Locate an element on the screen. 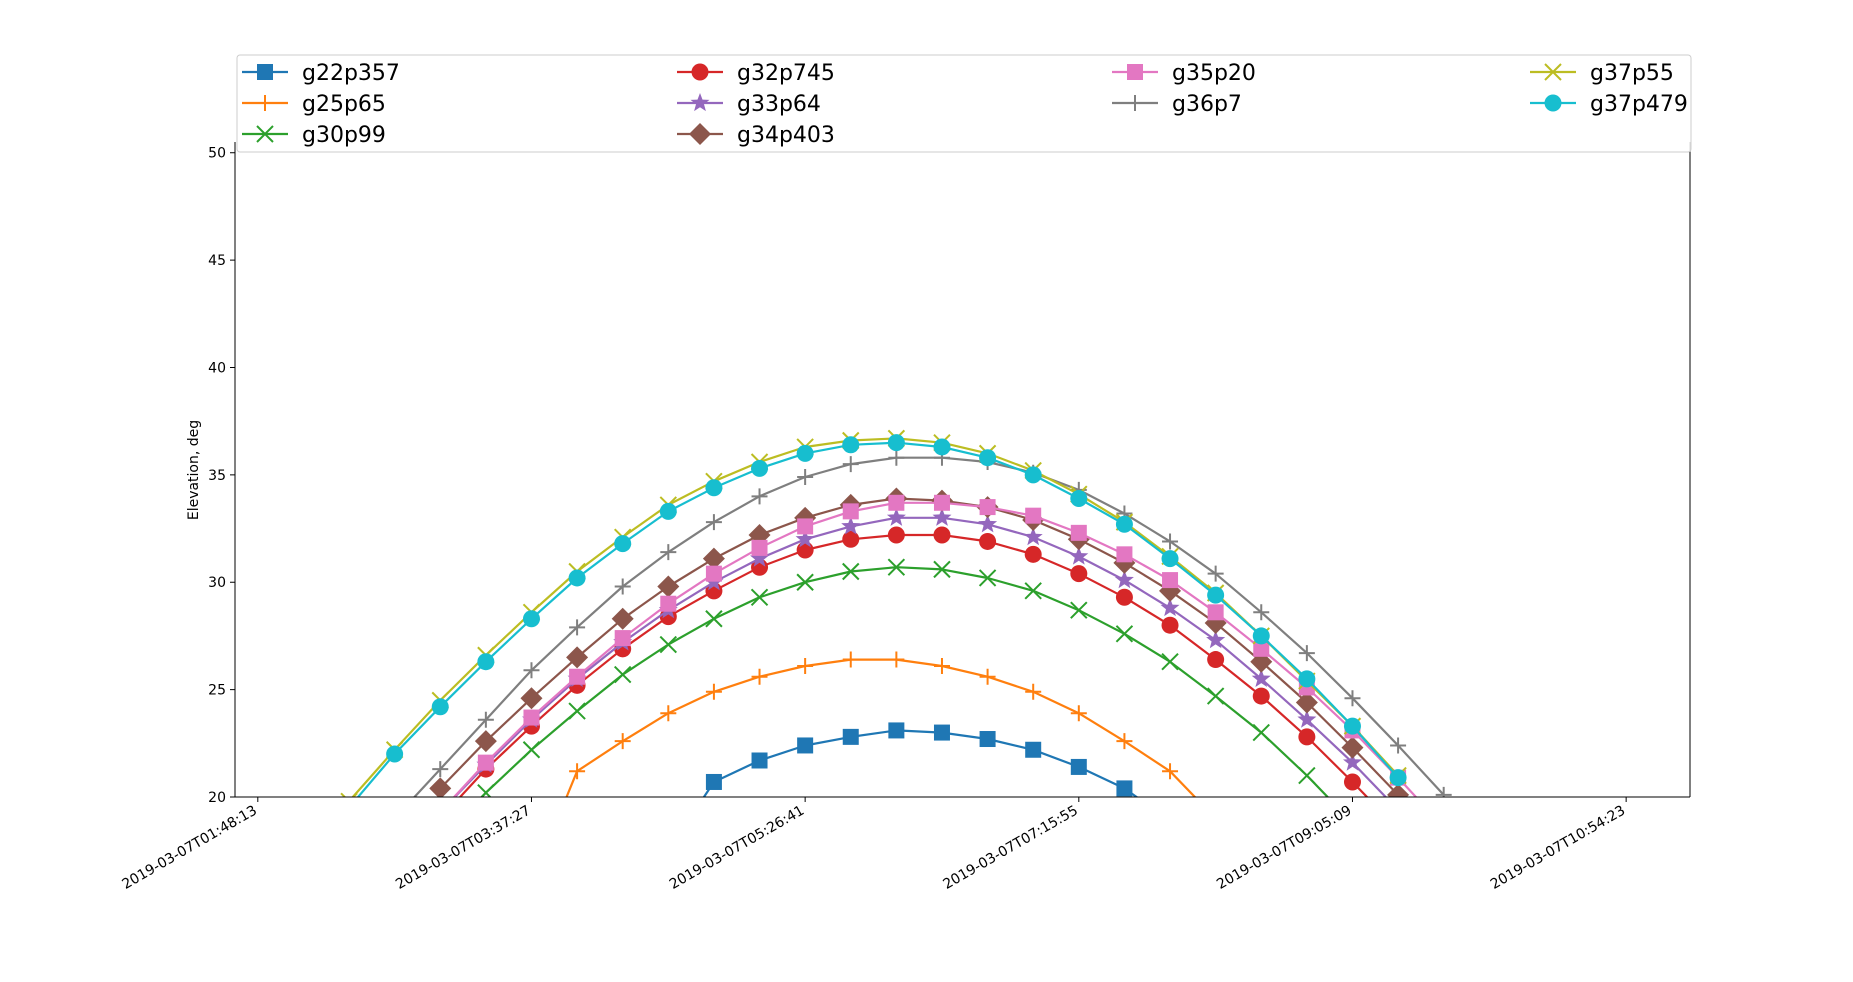 The image size is (1853, 982). y-axis-label: Elevation, deg is located at coordinates (194, 470).